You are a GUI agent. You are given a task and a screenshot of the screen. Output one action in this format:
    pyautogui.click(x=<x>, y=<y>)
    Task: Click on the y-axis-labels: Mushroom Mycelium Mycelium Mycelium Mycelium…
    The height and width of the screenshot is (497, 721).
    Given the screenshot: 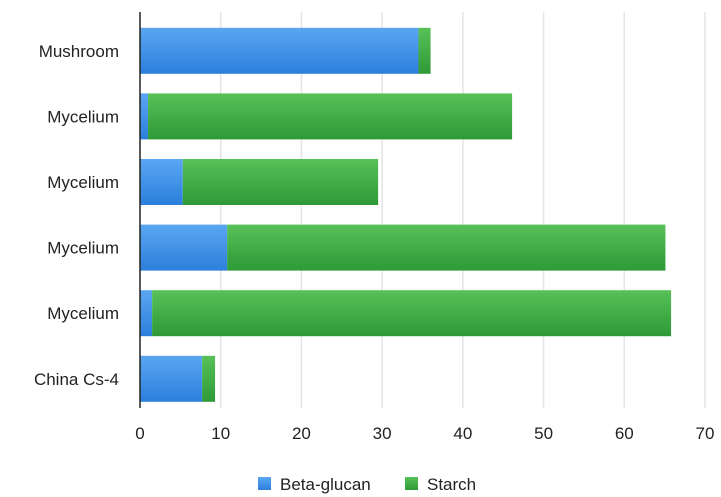 What is the action you would take?
    pyautogui.click(x=76, y=215)
    